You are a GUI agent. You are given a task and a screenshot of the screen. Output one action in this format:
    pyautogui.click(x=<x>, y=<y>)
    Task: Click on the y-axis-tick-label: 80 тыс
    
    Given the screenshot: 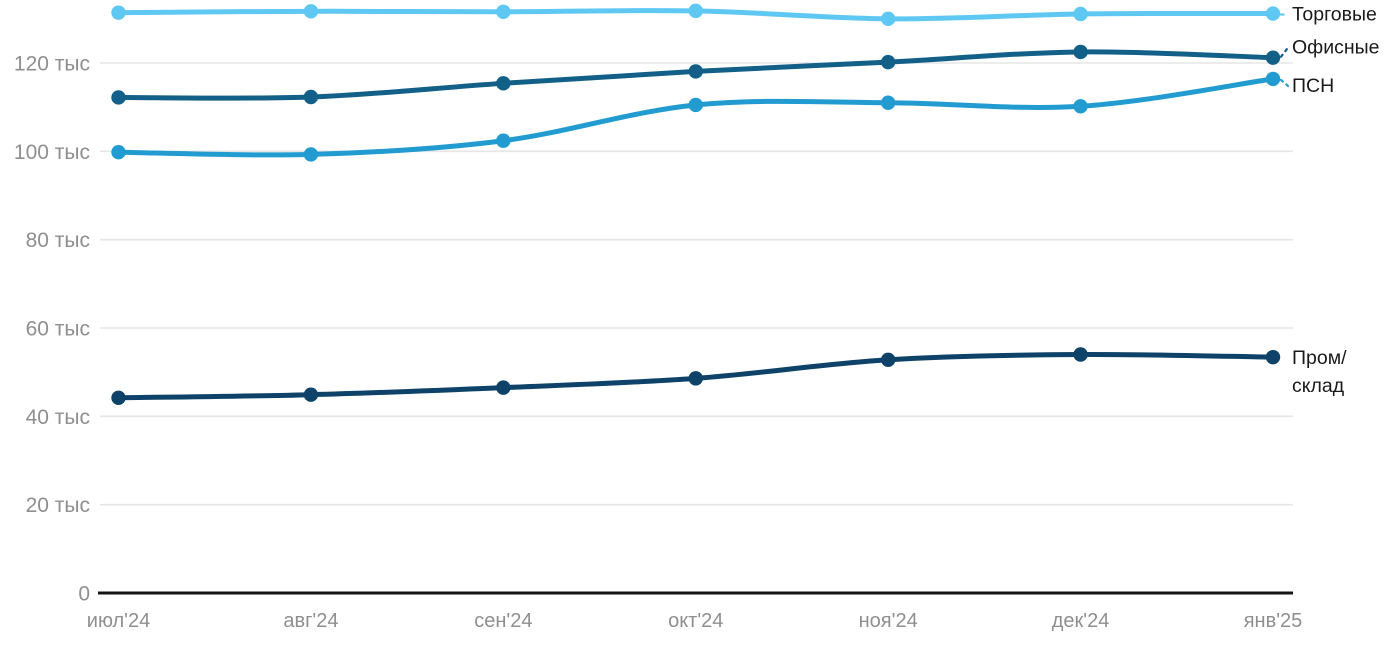 What is the action you would take?
    pyautogui.click(x=58, y=240)
    